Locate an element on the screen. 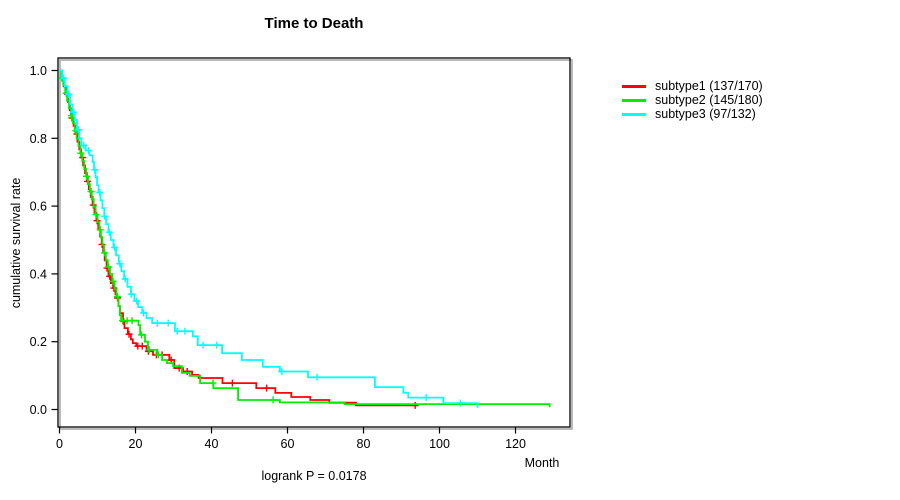 The height and width of the screenshot is (500, 900). y-tick-label: 1.0 is located at coordinates (38, 71).